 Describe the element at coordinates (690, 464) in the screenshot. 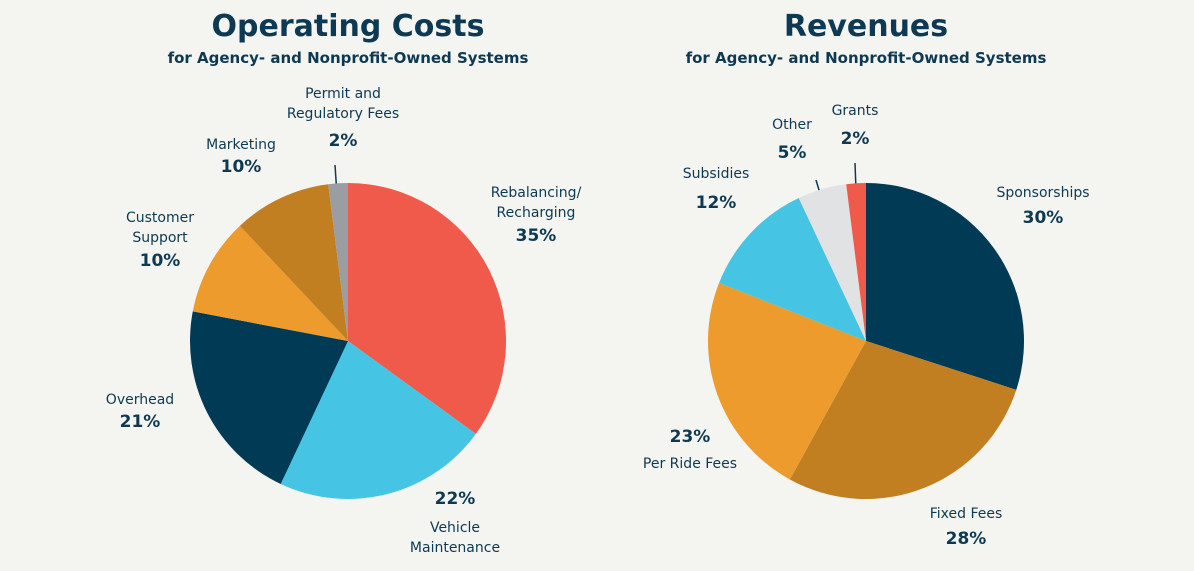

I see `slice-label: Per Ride Fees` at that location.